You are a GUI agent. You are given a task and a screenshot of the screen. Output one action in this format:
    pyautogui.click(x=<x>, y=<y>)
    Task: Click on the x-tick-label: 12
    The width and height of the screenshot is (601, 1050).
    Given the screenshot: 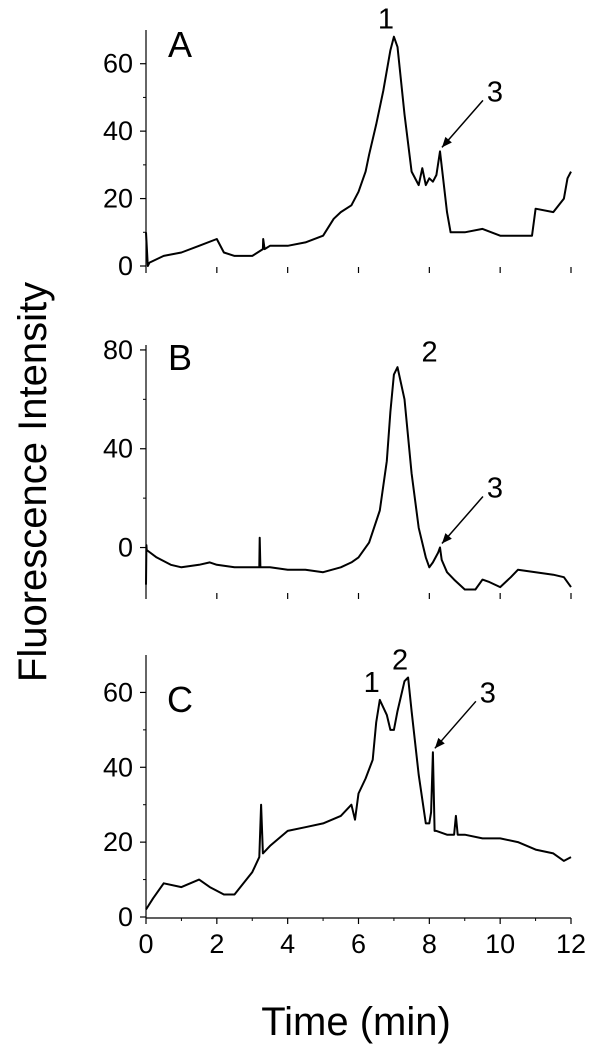 What is the action you would take?
    pyautogui.click(x=571, y=944)
    